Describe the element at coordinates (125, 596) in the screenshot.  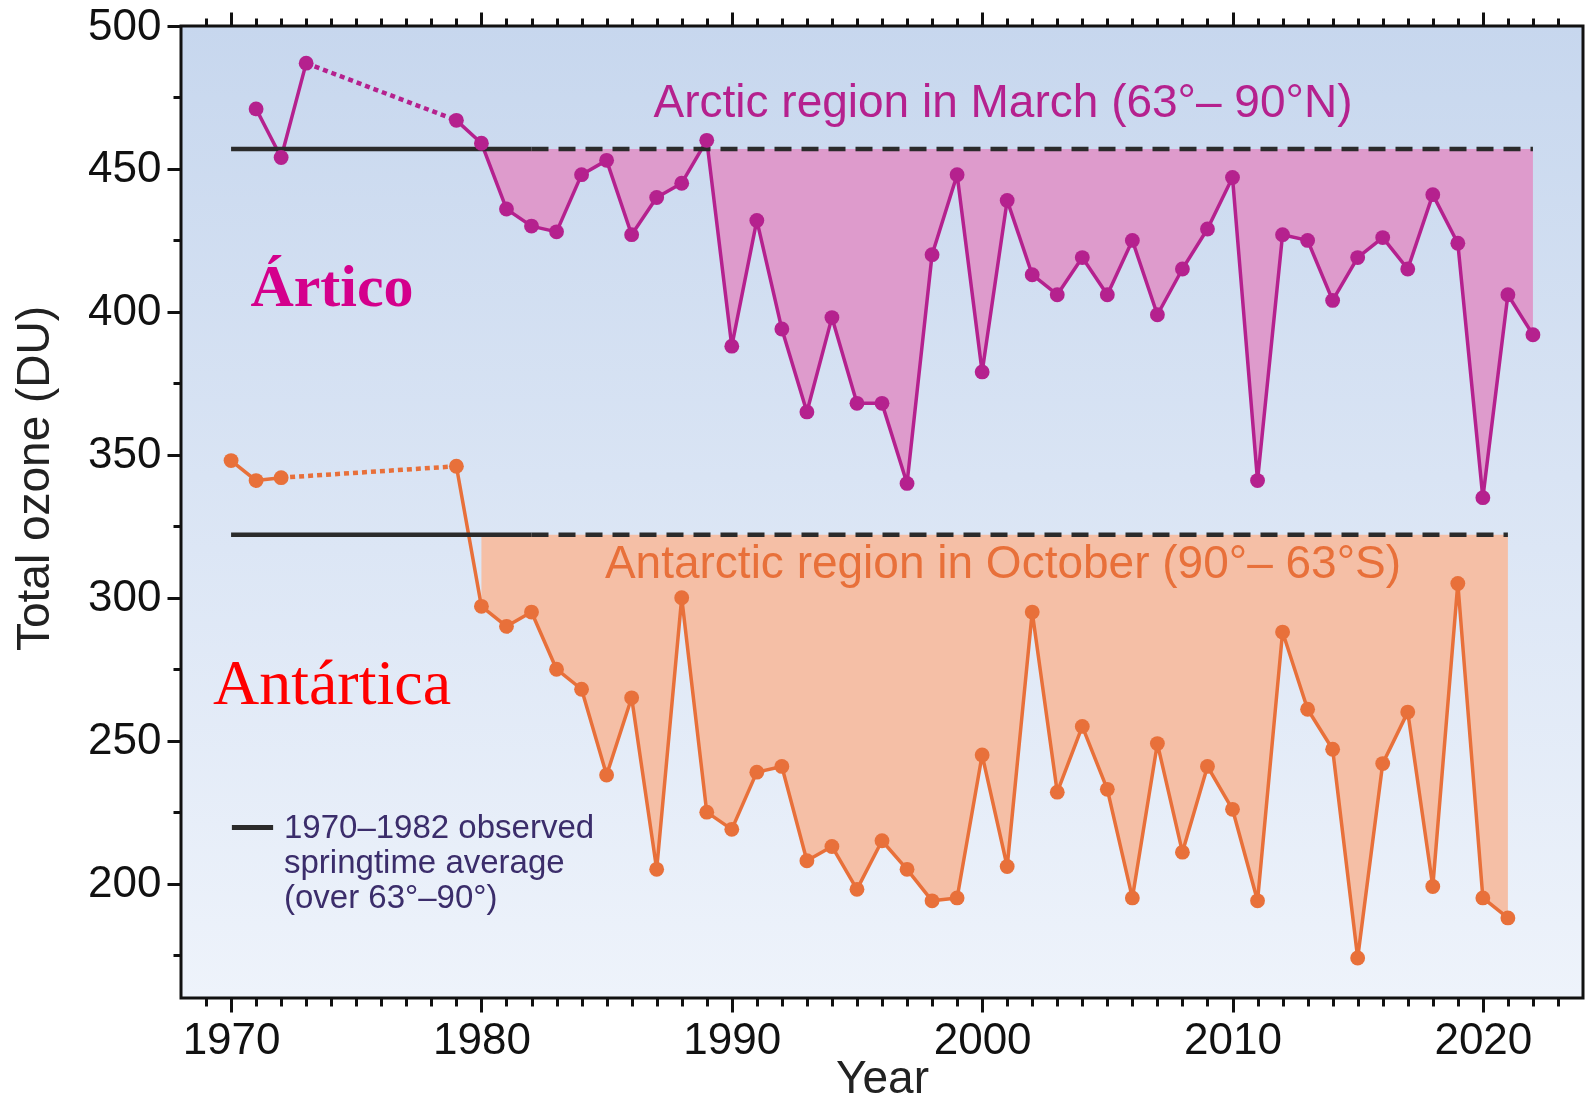
I see `y-tick-label: 300` at that location.